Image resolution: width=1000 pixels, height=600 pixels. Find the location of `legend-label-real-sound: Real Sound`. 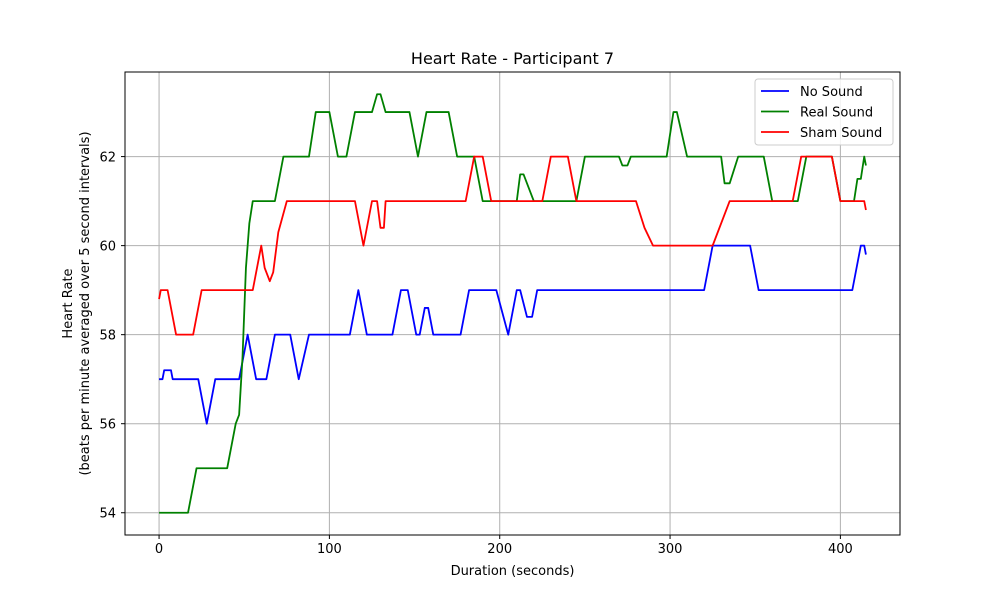

legend-label-real-sound: Real Sound is located at coordinates (836, 113).